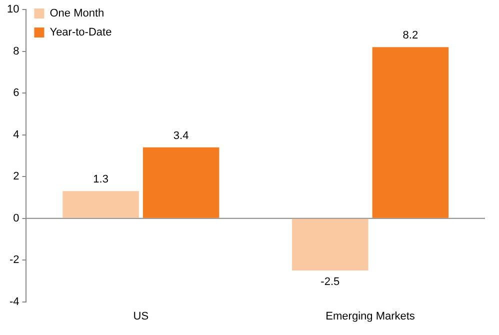 This screenshot has width=499, height=335. What do you see at coordinates (16, 176) in the screenshot?
I see `y-tick-label: 2` at bounding box center [16, 176].